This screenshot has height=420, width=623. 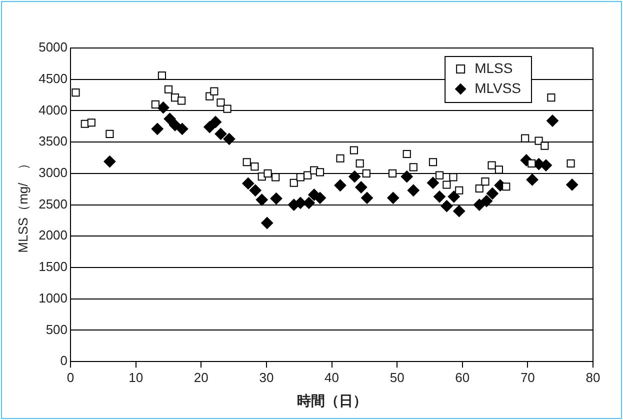 I want to click on x-tick-label: 60, so click(x=462, y=377).